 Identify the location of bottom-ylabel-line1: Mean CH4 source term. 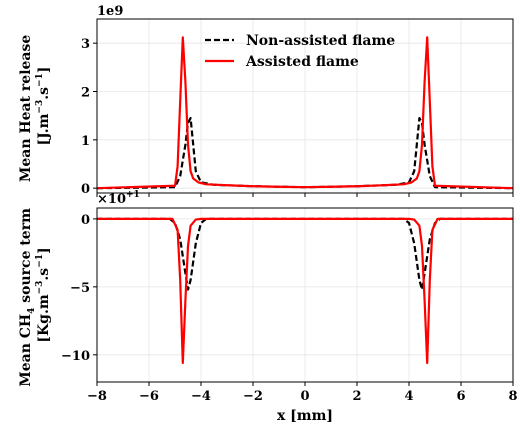
(27, 297).